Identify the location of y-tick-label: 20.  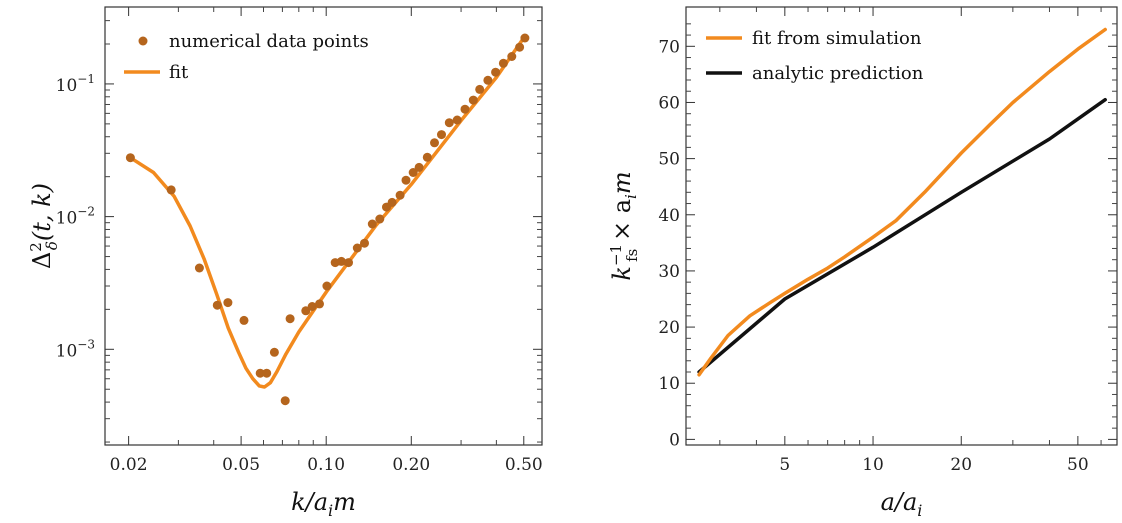
(669, 328).